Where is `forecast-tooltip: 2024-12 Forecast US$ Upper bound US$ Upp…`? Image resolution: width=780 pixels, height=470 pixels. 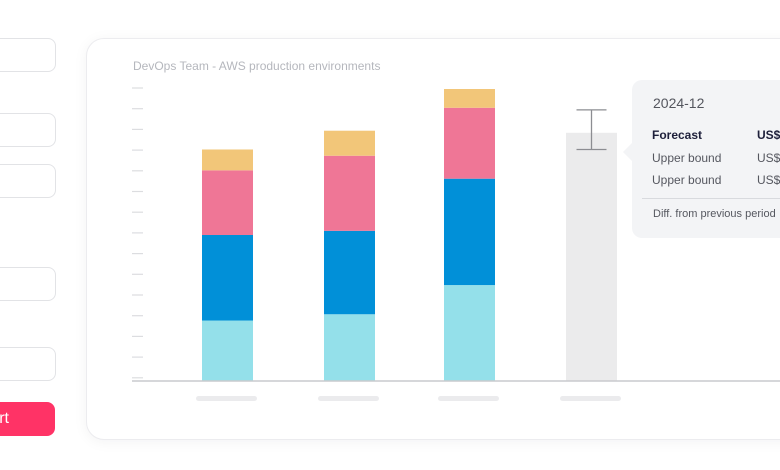 forecast-tooltip: 2024-12 Forecast US$ Upper bound US$ Upp… is located at coordinates (701, 159).